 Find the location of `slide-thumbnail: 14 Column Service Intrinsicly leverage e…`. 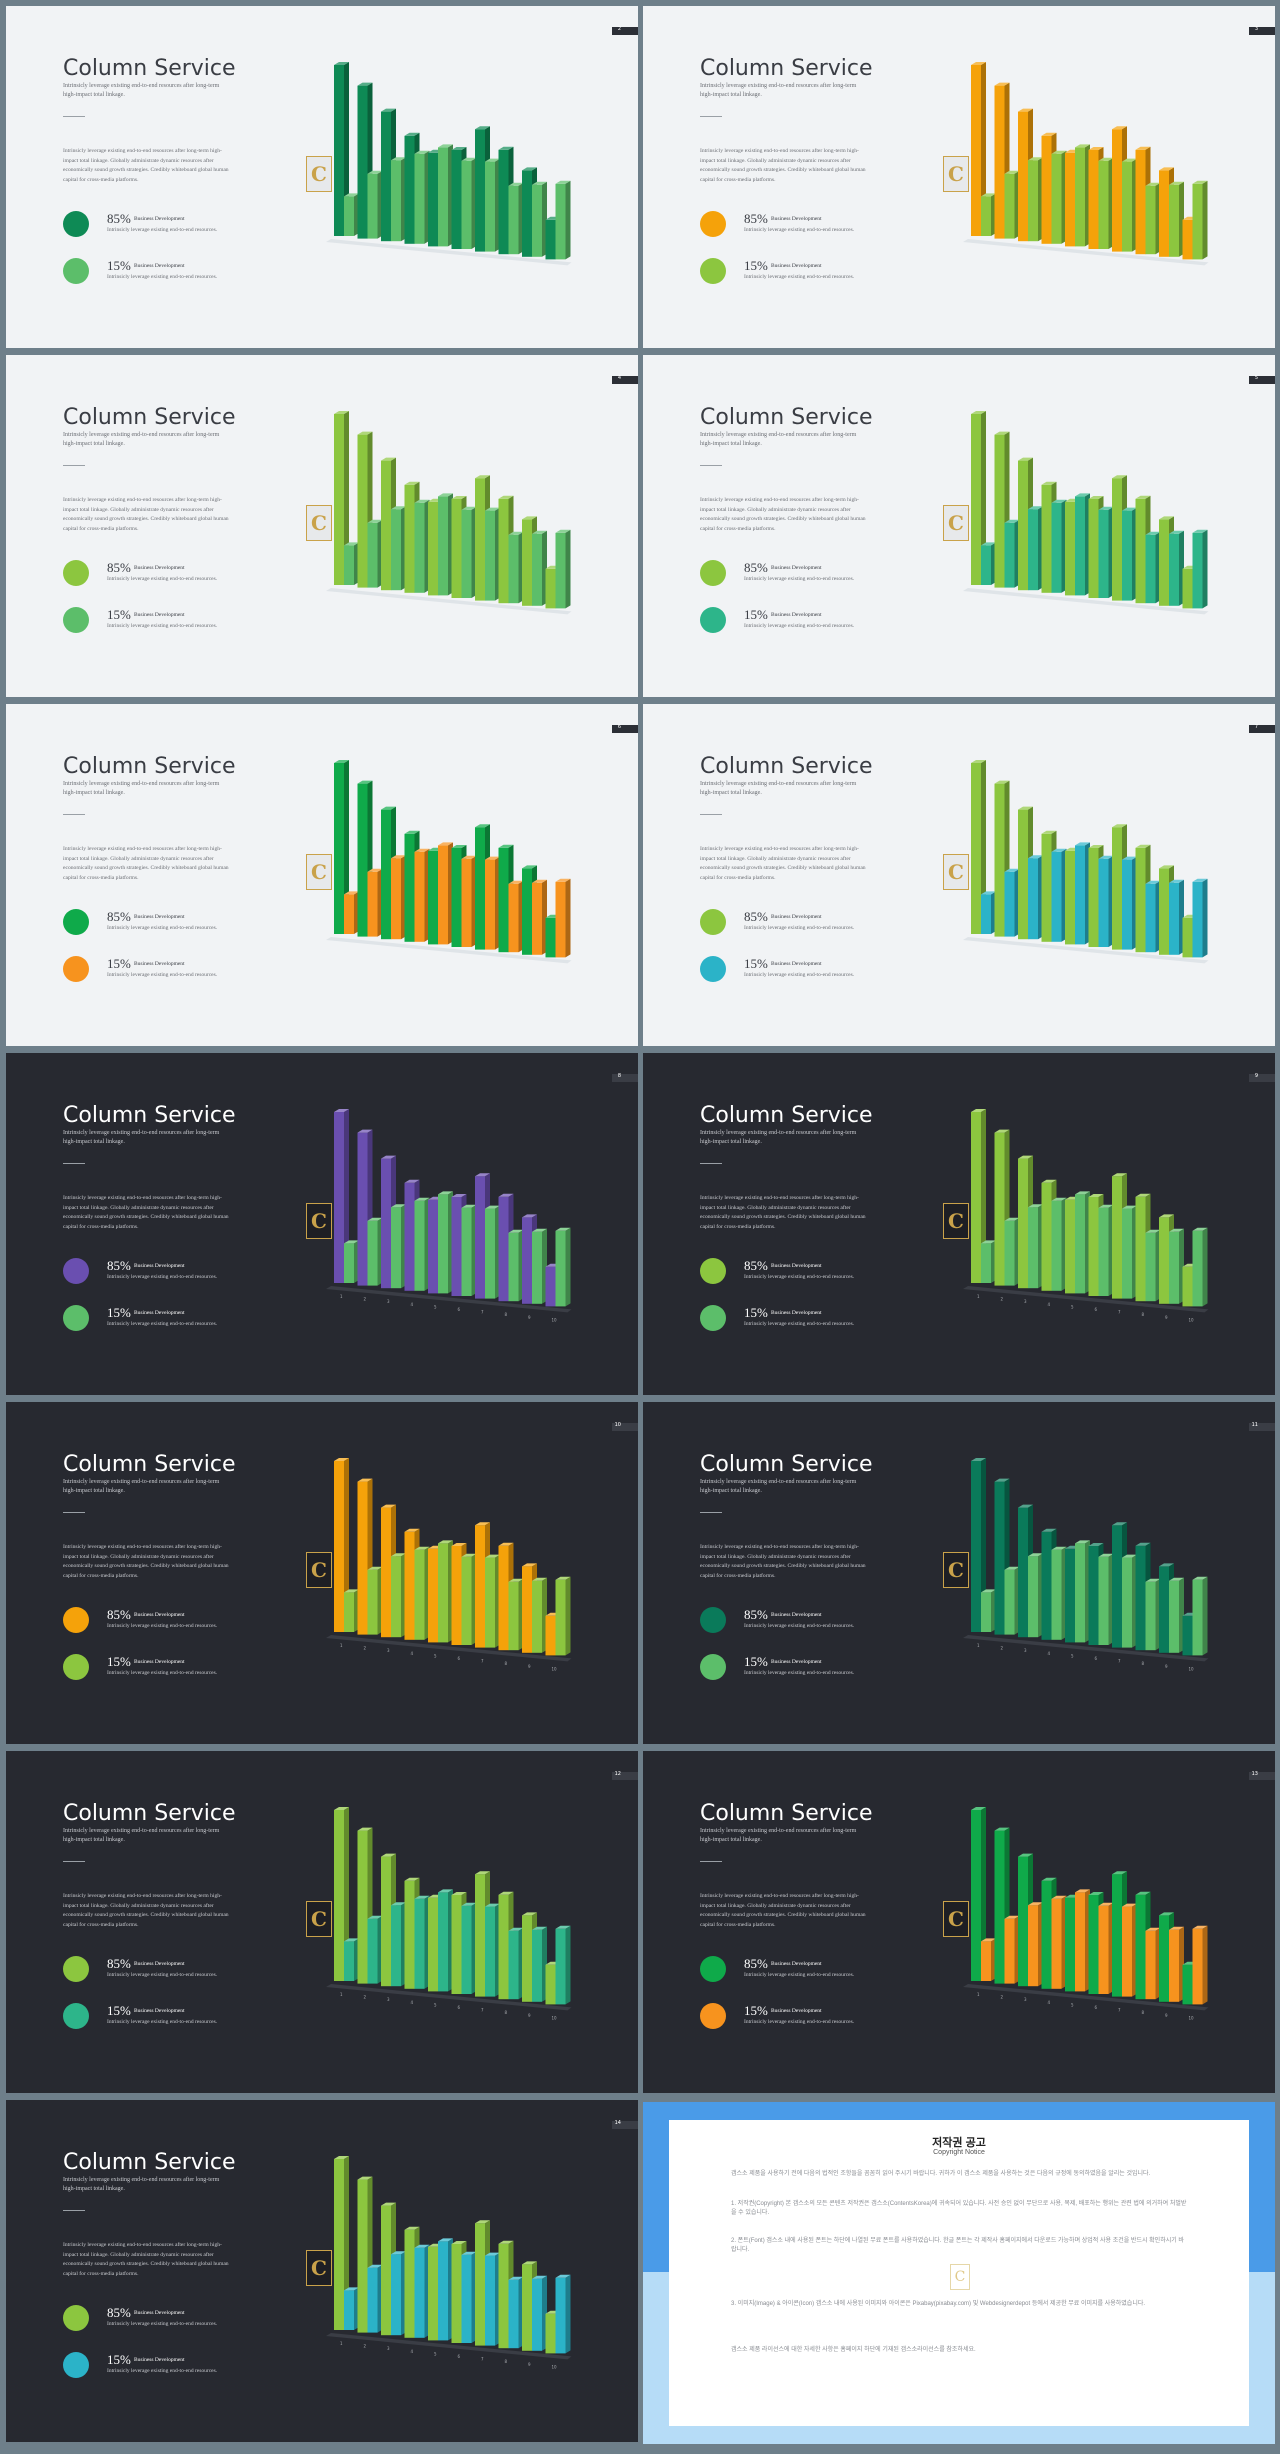

slide-thumbnail: 14 Column Service Intrinsicly leverage e… is located at coordinates (322, 2271).